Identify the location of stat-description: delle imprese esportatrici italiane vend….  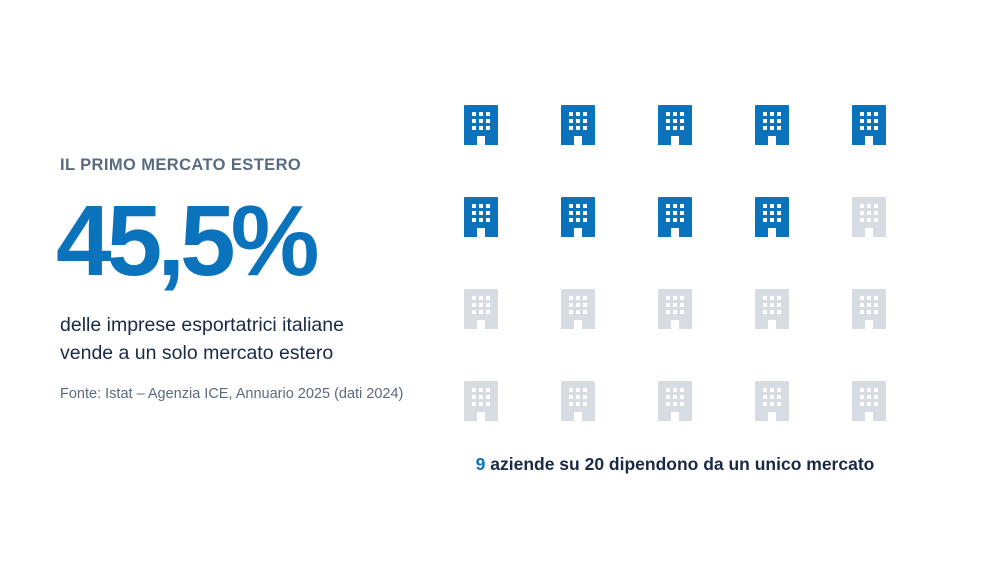
(250, 339).